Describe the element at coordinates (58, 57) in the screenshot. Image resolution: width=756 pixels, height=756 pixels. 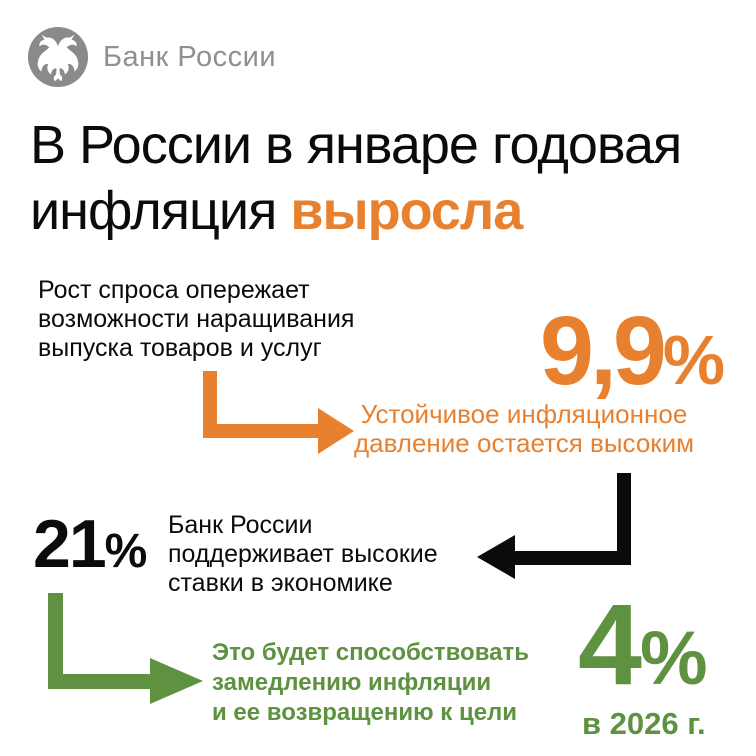
I see `bank-of-russia-eagle-icon` at that location.